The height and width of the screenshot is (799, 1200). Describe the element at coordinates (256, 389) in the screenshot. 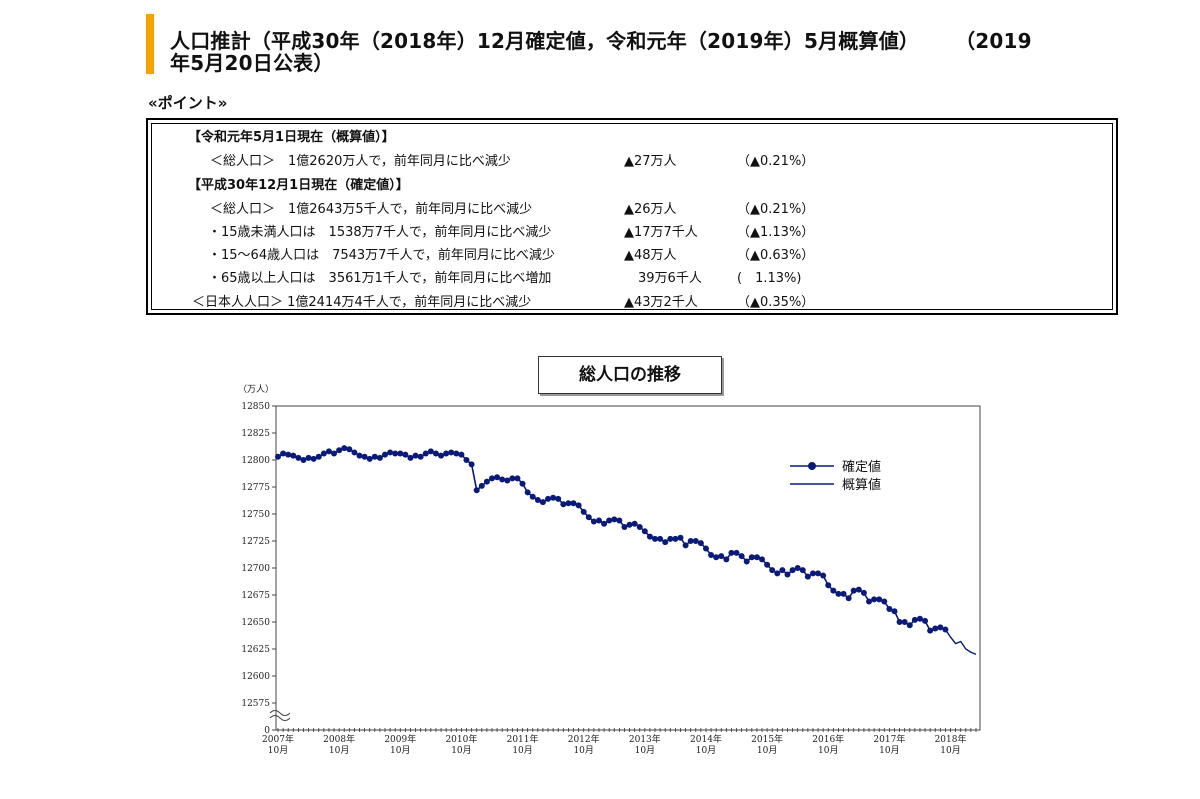

I see `y-axis-label: （万人）` at that location.